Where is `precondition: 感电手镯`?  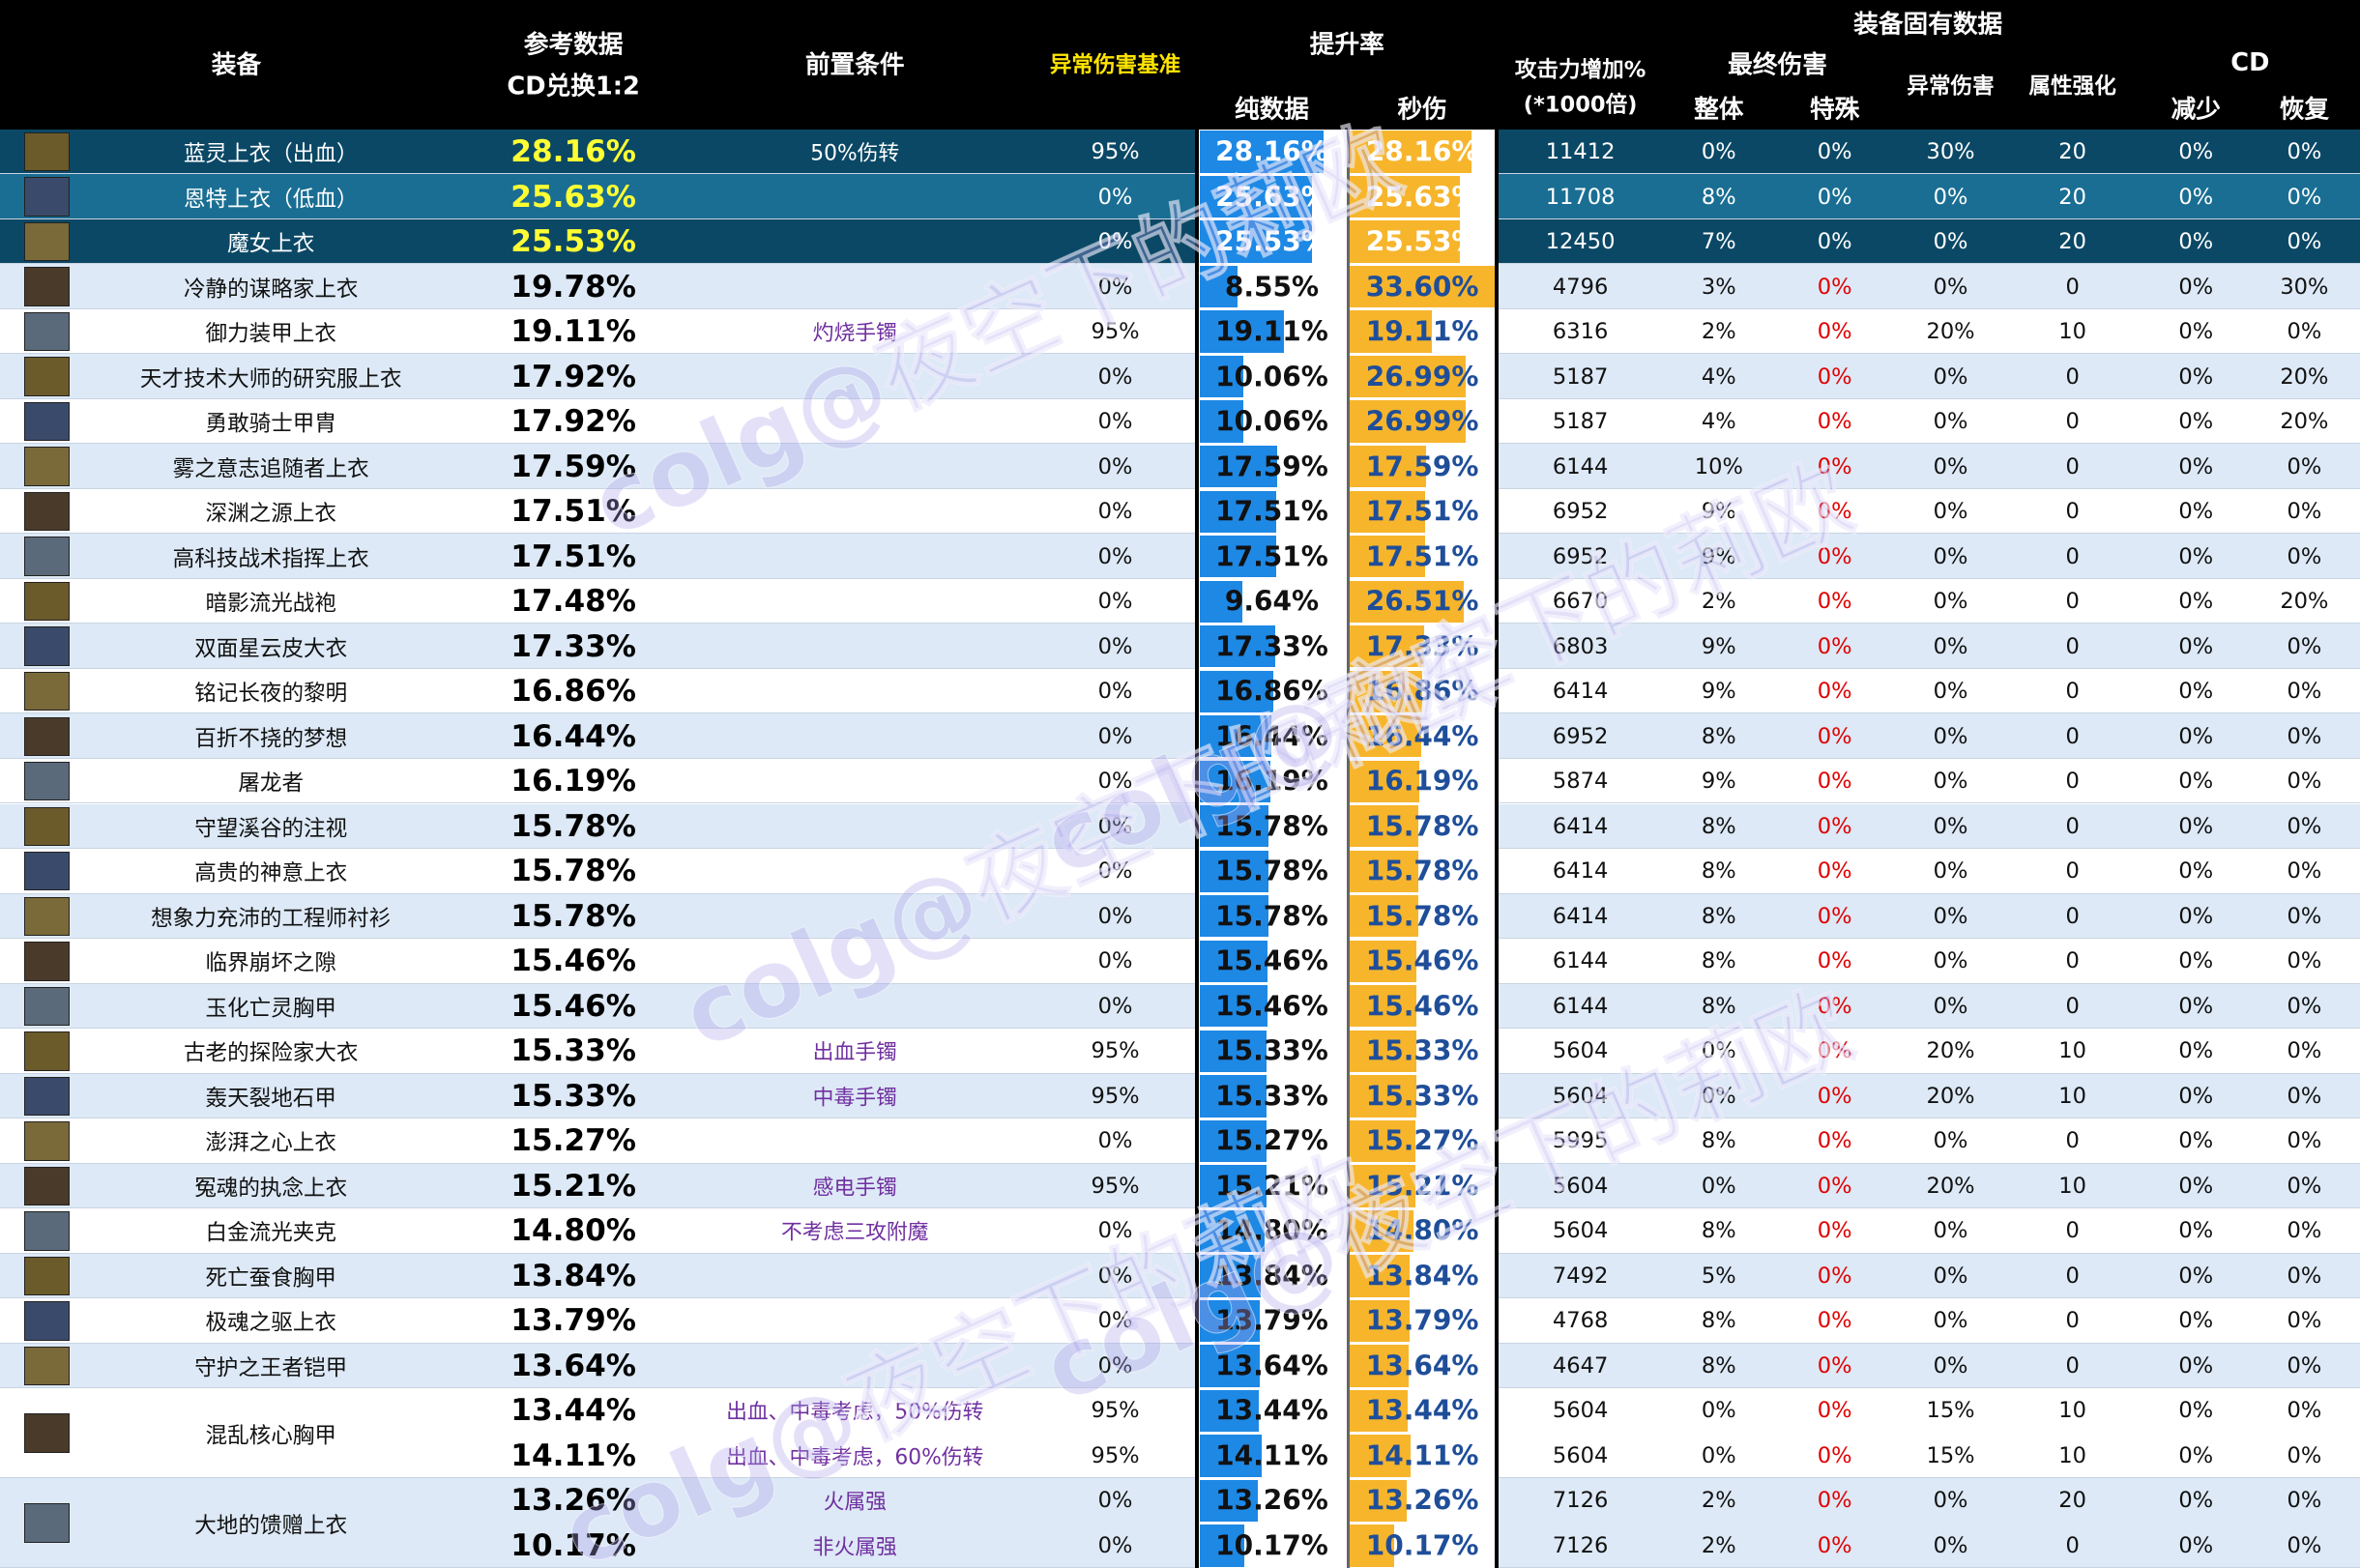
precondition: 感电手镯 is located at coordinates (854, 1188).